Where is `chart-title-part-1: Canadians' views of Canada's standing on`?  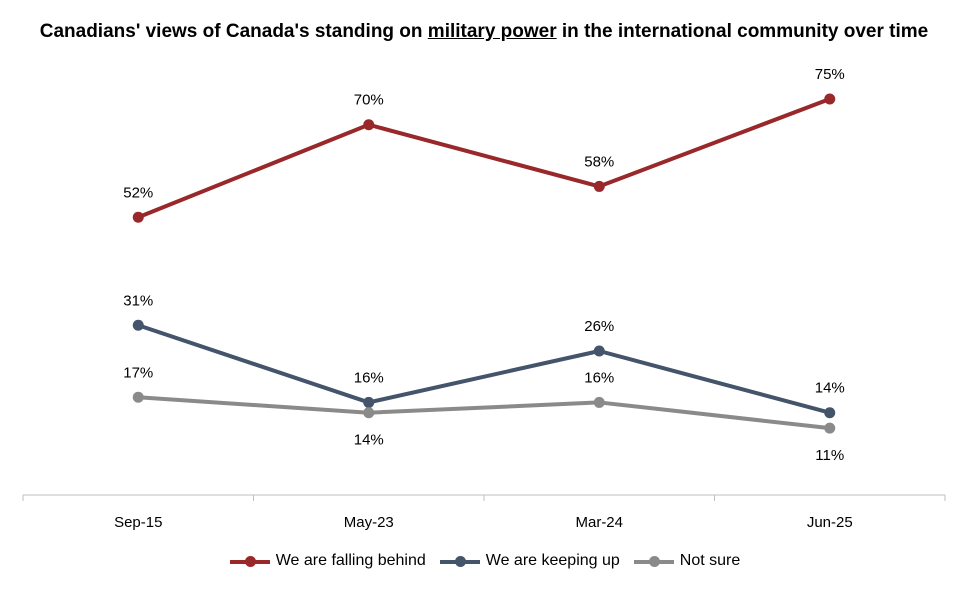 chart-title-part-1: Canadians' views of Canada's standing on is located at coordinates (233, 31).